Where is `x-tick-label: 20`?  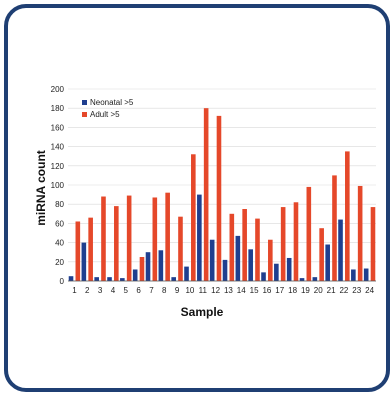
x-tick-label: 20 is located at coordinates (318, 290).